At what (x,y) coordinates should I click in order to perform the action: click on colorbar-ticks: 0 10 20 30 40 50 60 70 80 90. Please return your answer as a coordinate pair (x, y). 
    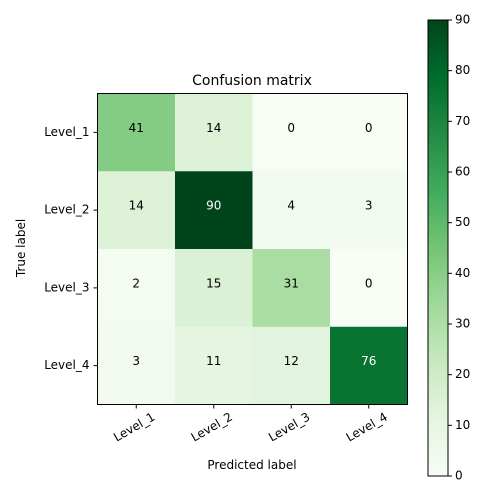
    Looking at the image, I should click on (459, 248).